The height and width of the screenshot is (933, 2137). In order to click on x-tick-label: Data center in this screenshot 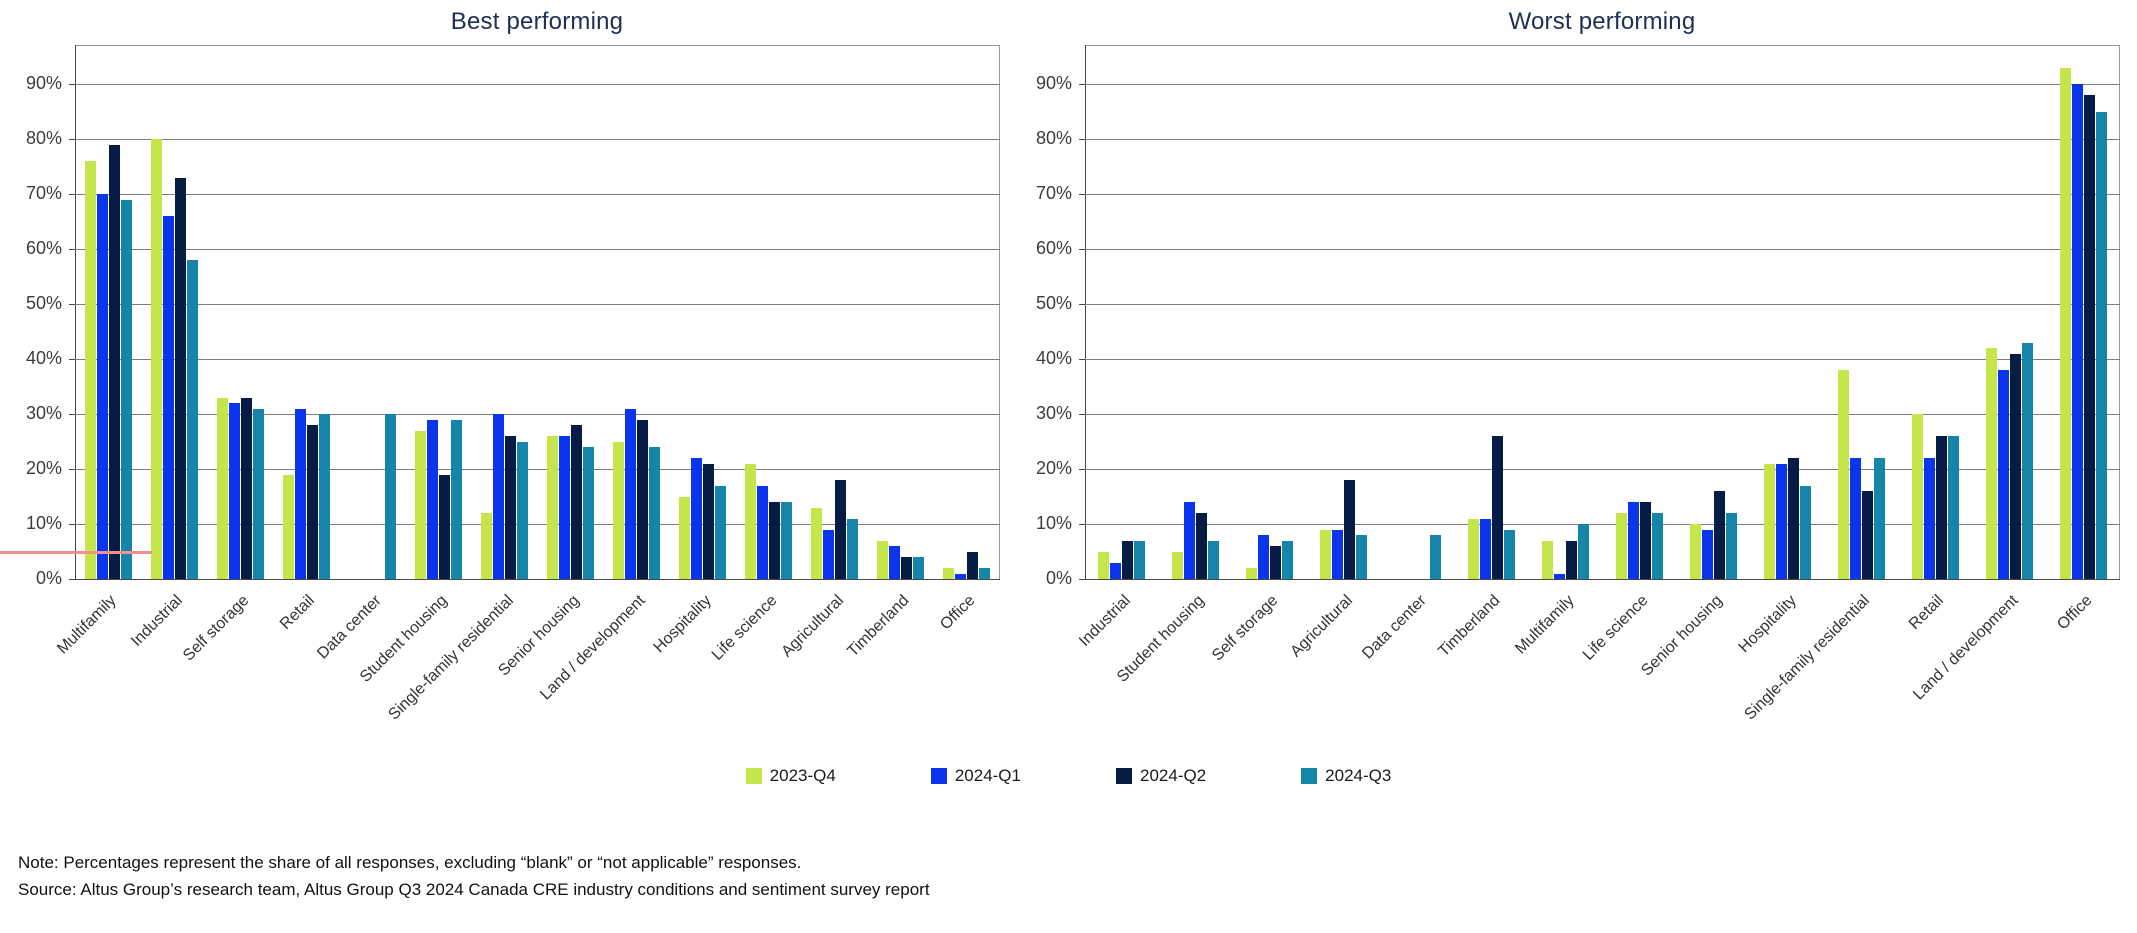, I will do `click(1394, 627)`.